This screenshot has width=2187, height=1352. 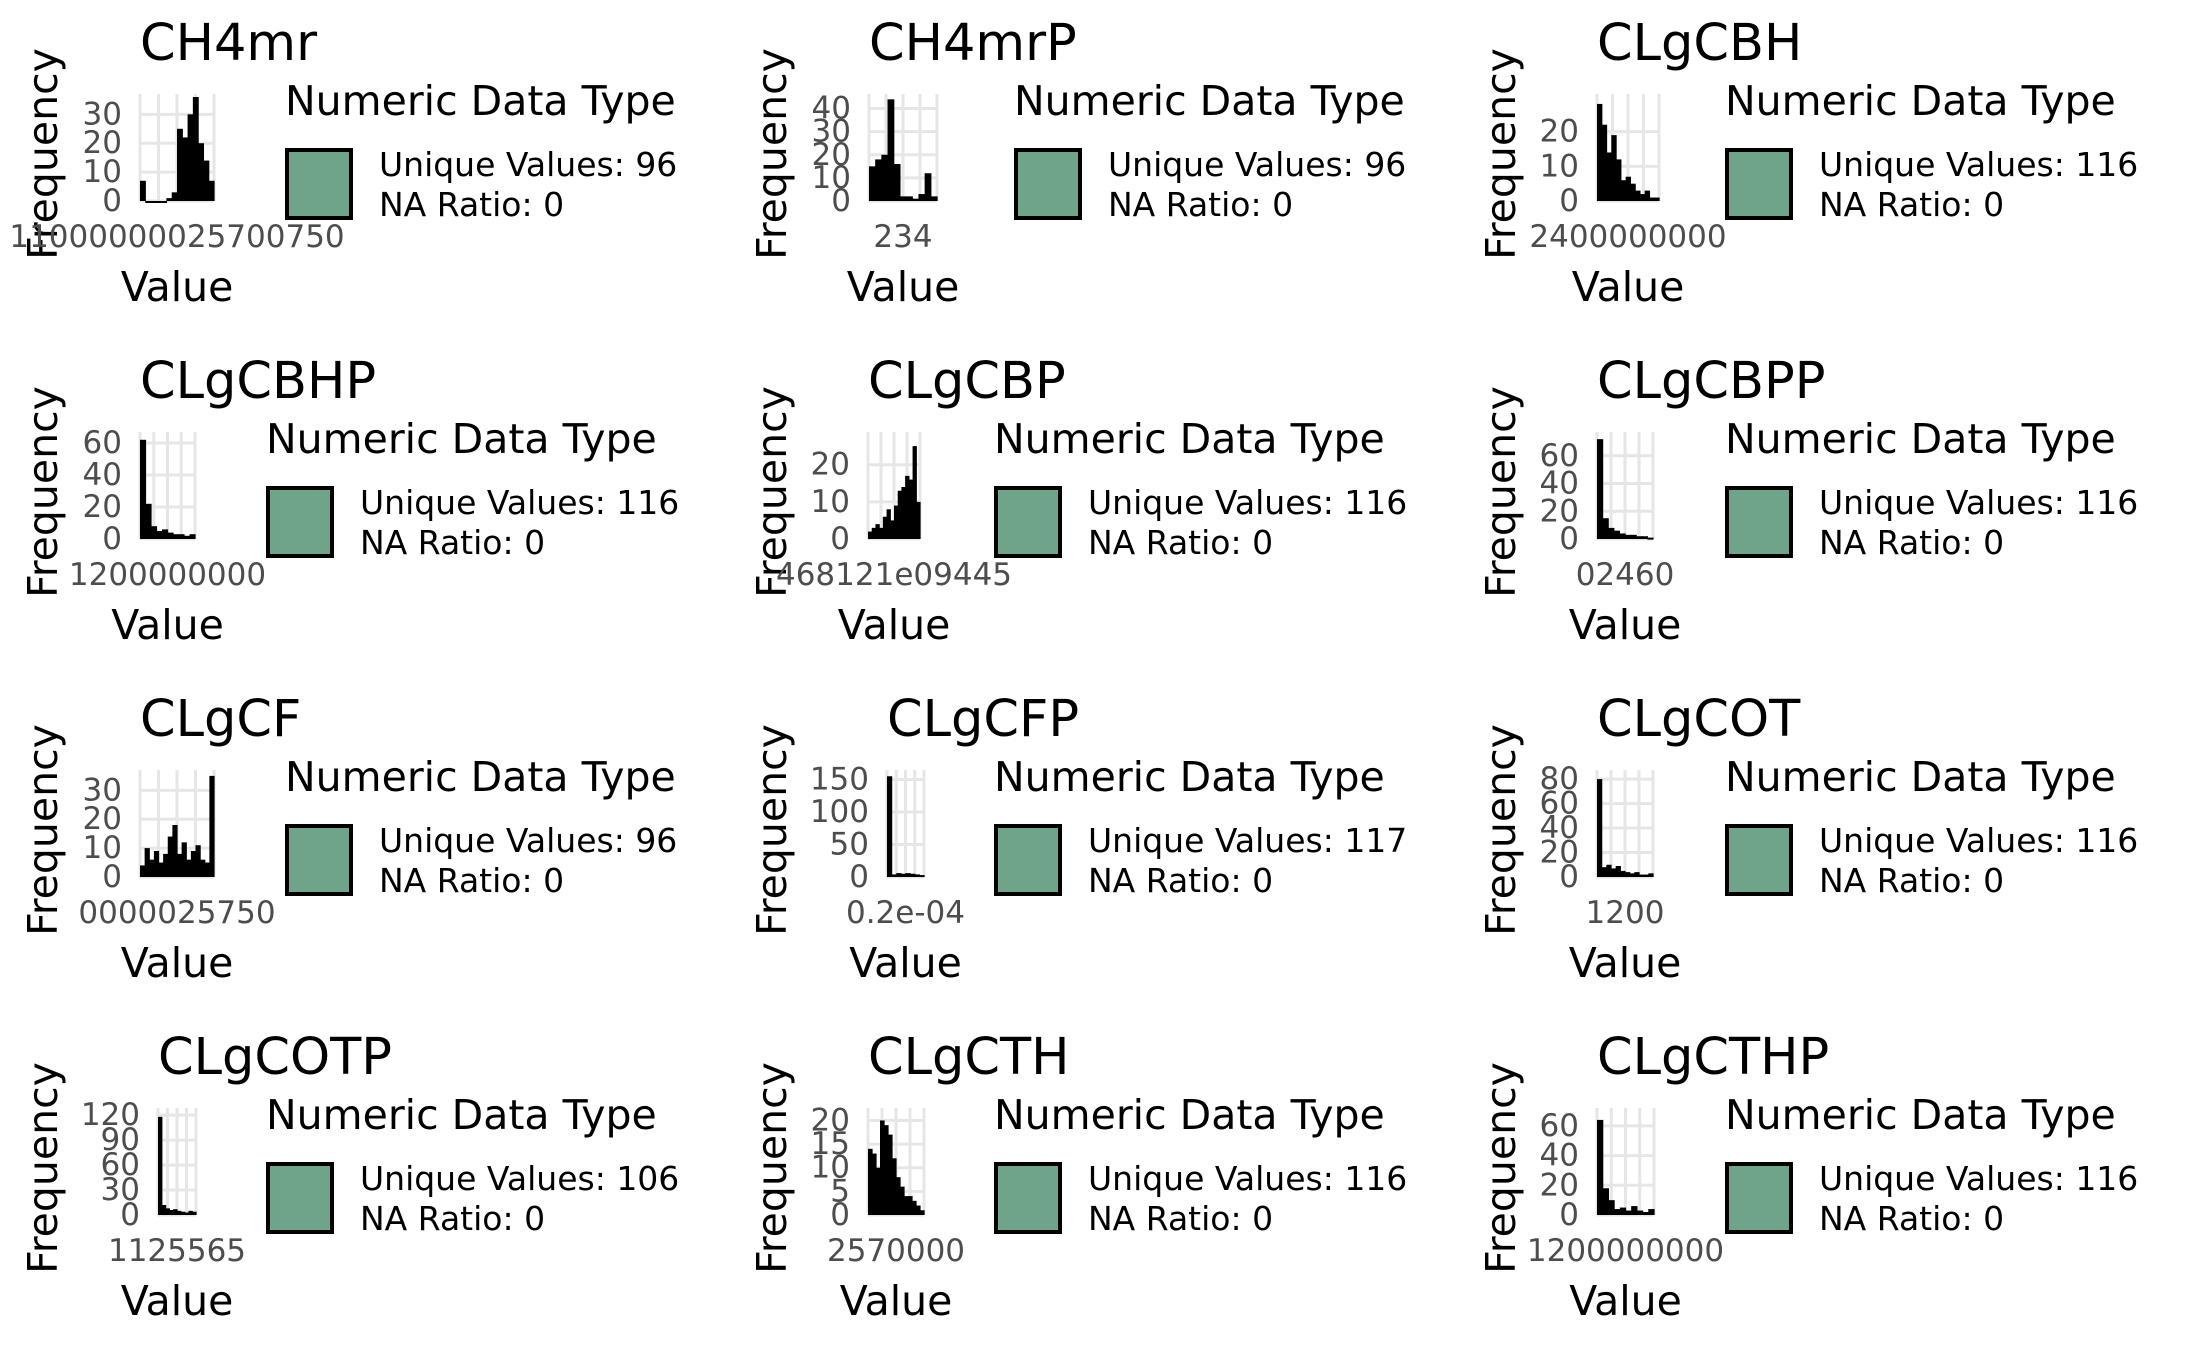 I want to click on chart-title: CH4mr, so click(x=228, y=43).